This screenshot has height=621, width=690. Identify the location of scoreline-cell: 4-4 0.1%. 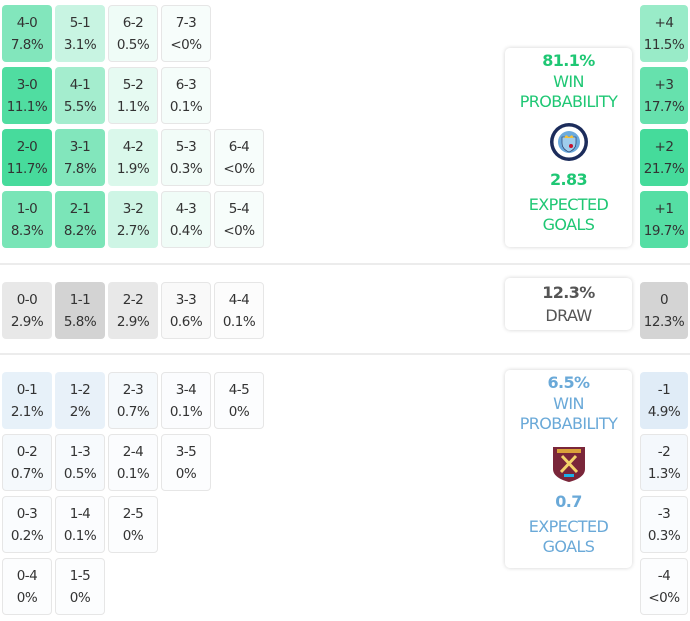
(239, 310).